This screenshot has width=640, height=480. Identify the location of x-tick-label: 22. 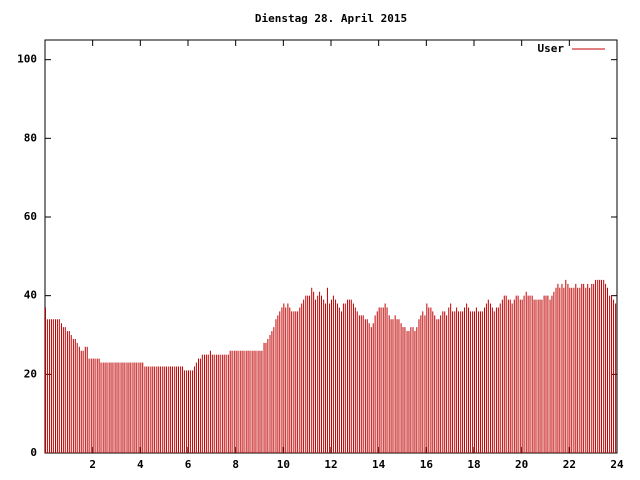
(569, 464).